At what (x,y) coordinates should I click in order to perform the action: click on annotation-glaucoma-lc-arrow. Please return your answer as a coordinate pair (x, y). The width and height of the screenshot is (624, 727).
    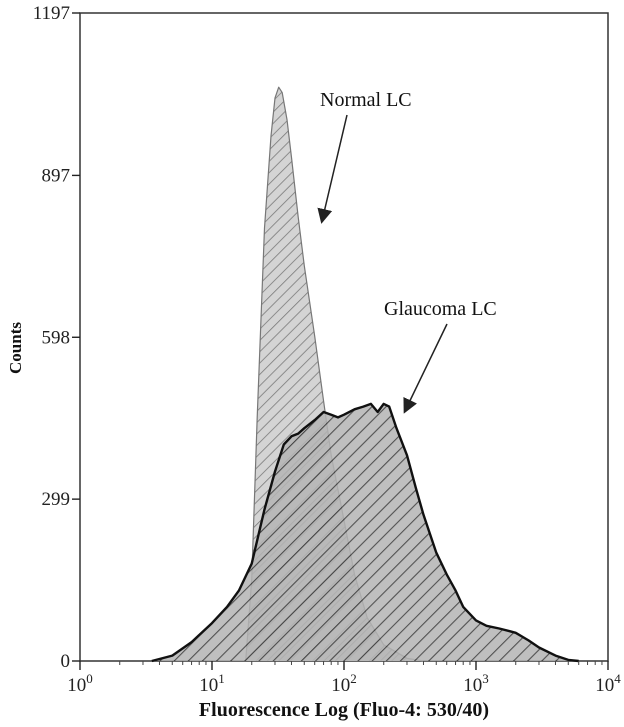
    Looking at the image, I should click on (425, 368).